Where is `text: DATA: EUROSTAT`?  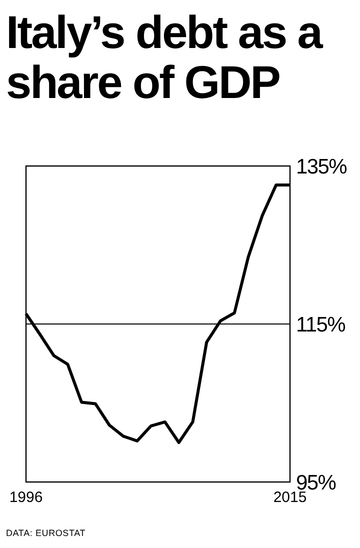
text: DATA: EUROSTAT is located at coordinates (46, 533).